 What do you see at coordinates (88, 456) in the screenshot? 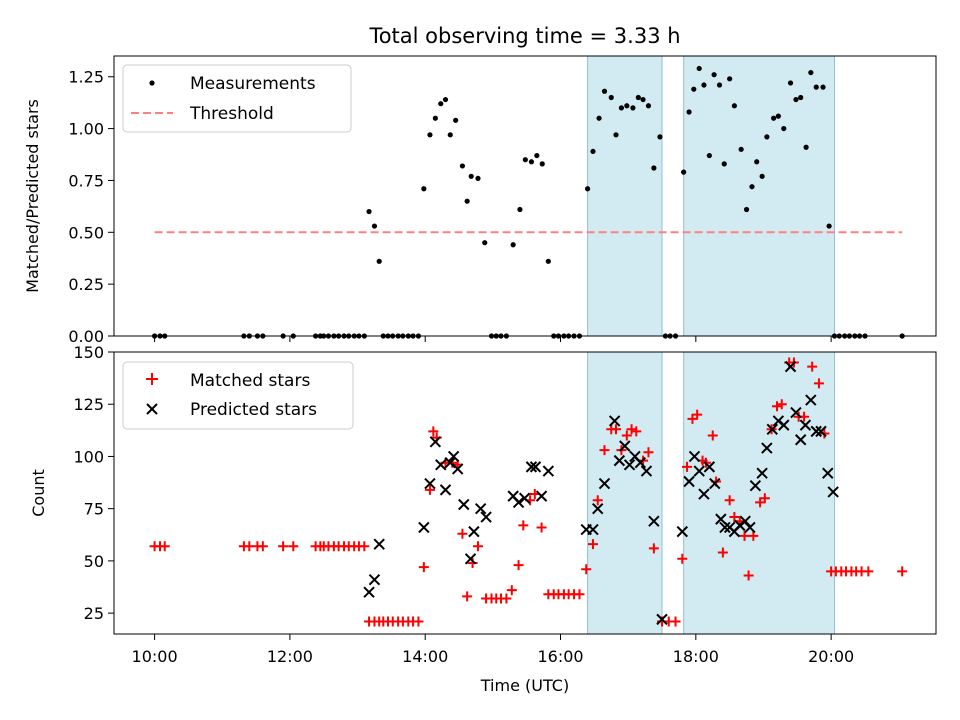
I see `bottom-y-tick-label: 100` at bounding box center [88, 456].